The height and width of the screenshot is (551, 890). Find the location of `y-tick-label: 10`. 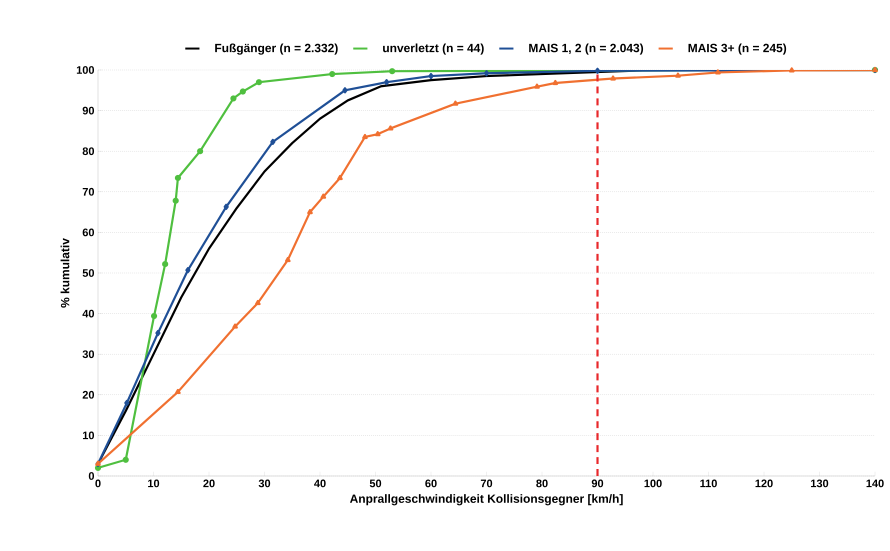

y-tick-label: 10 is located at coordinates (88, 436).